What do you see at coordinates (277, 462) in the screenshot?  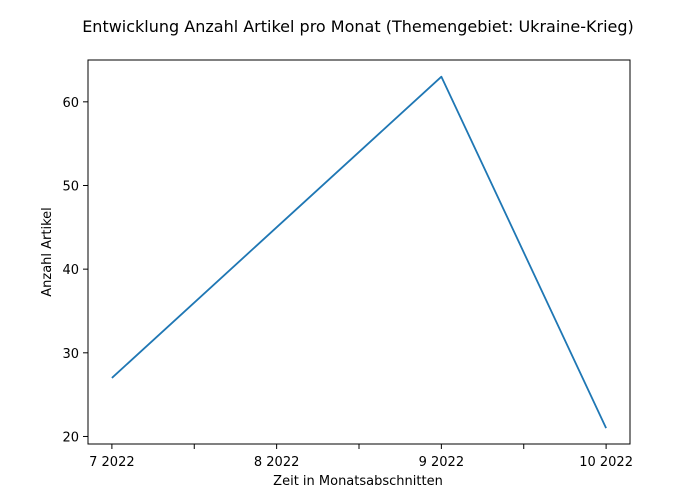 I see `x-tick-label: 8 2022` at bounding box center [277, 462].